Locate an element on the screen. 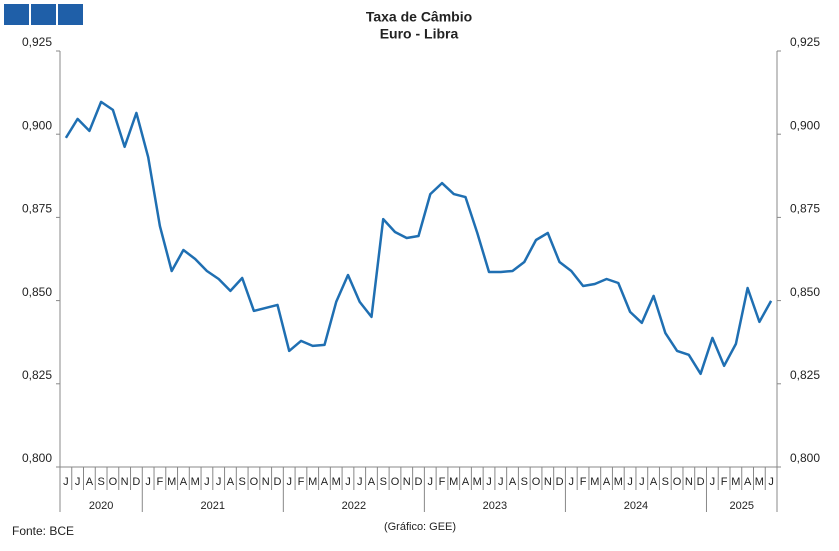  year-label: 2022 is located at coordinates (354, 506).